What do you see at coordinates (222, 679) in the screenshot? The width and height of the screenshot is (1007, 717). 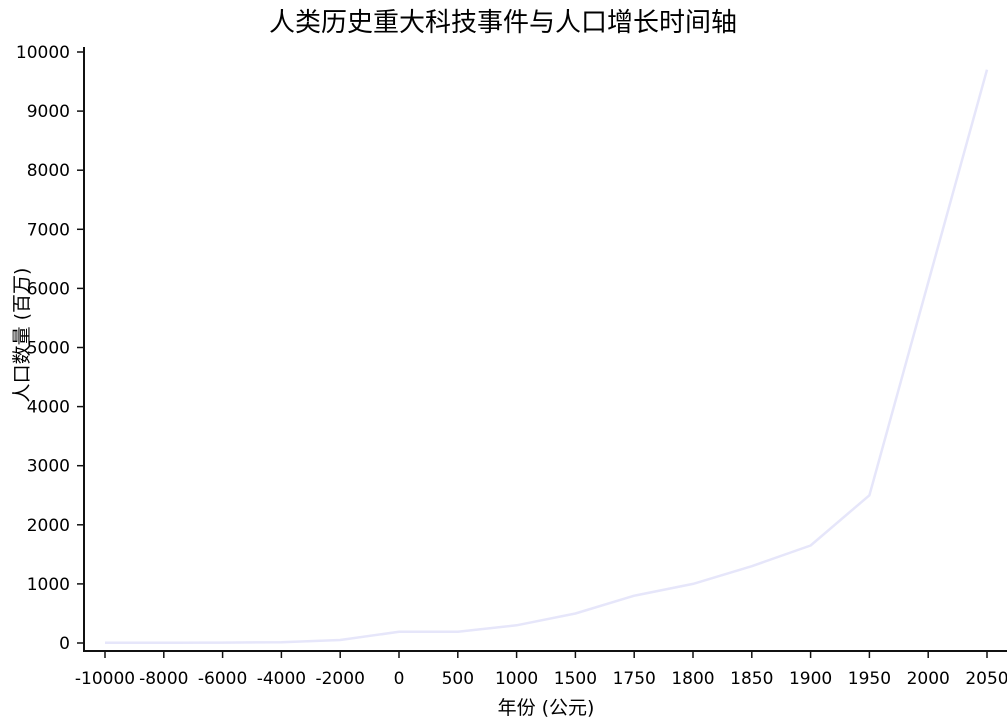 I see `x-tick-label: -6000` at bounding box center [222, 679].